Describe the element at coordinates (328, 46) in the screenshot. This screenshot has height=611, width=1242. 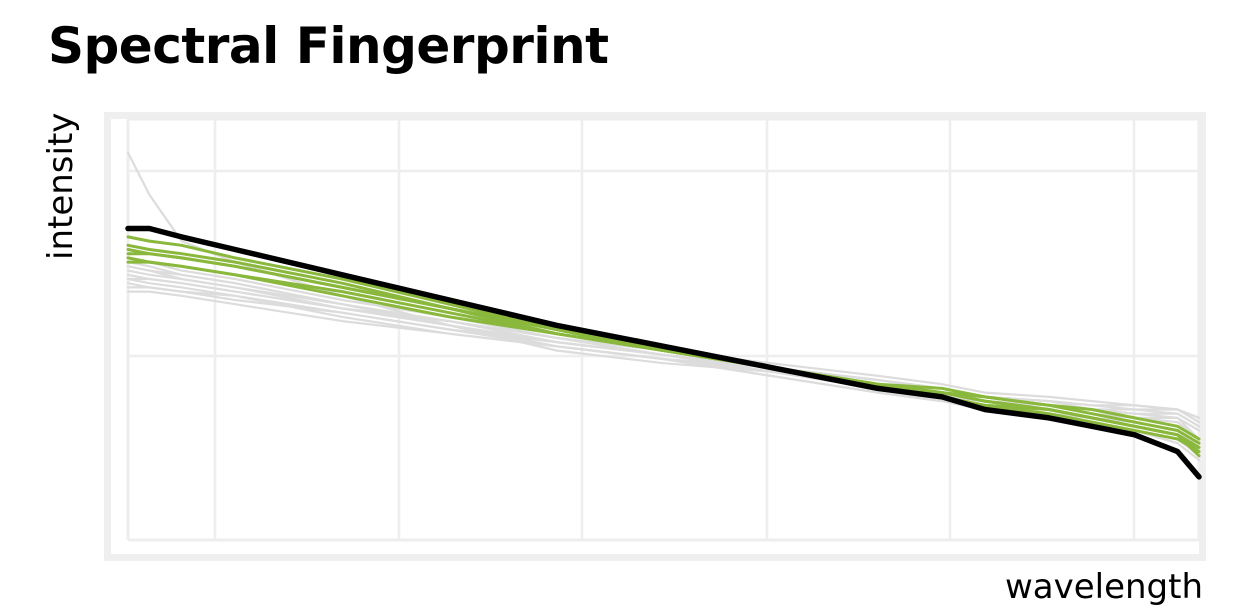
I see `chart-title: Spectral Fingerprint` at that location.